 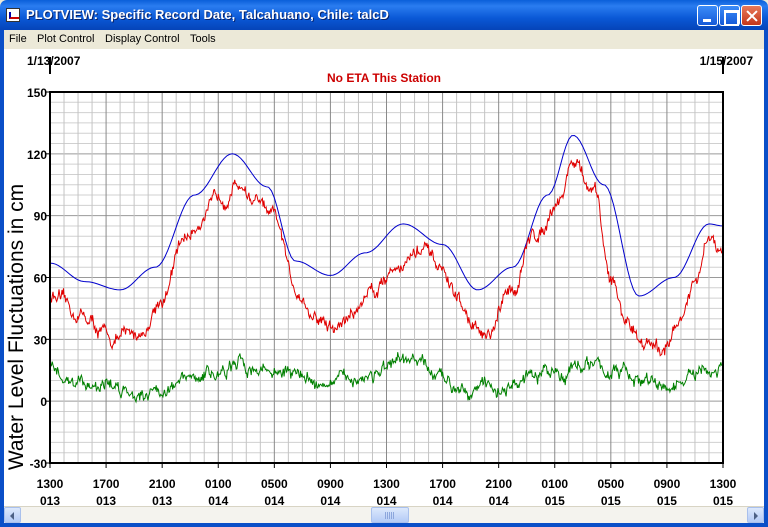 What do you see at coordinates (41, 279) in the screenshot?
I see `y-tick-label: 60` at bounding box center [41, 279].